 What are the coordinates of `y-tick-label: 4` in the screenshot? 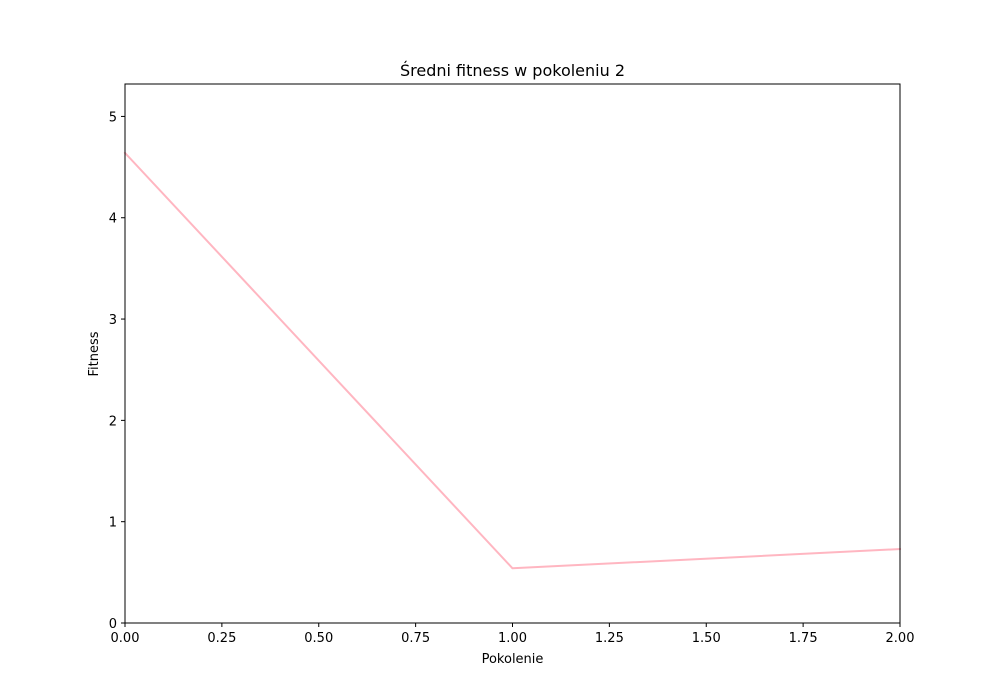 It's located at (113, 219).